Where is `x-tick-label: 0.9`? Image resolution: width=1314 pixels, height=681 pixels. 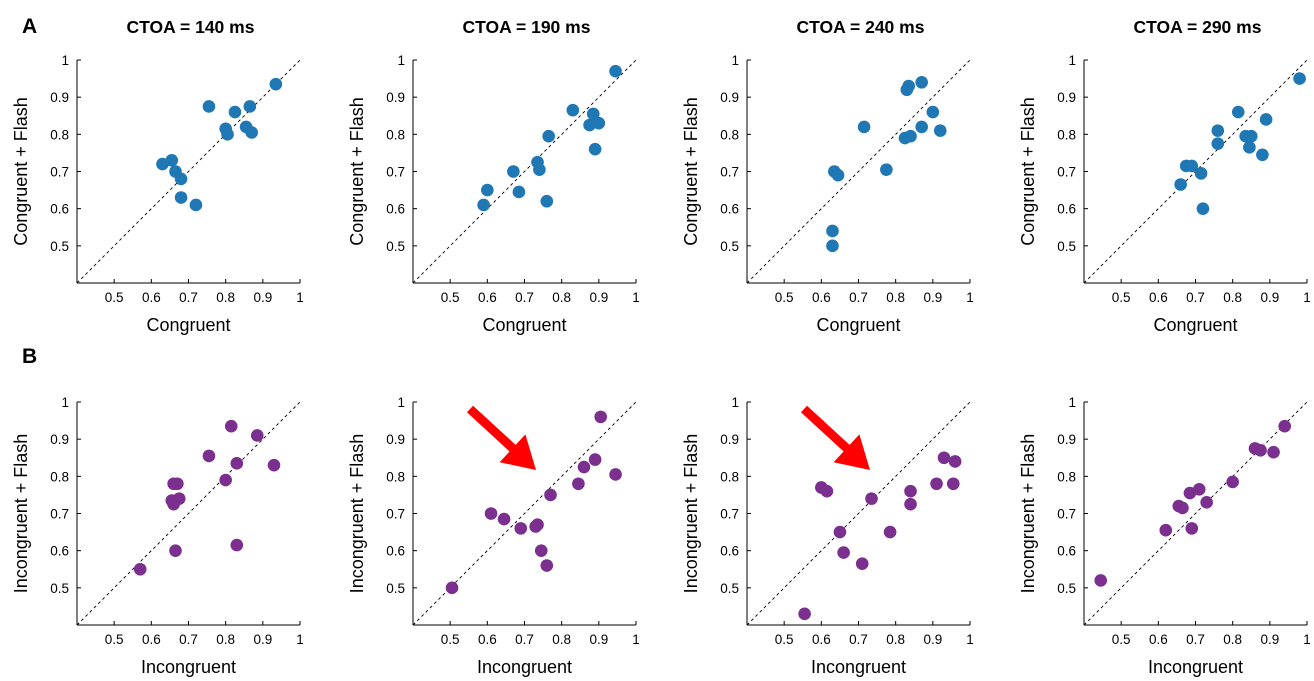 x-tick-label: 0.9 is located at coordinates (598, 297).